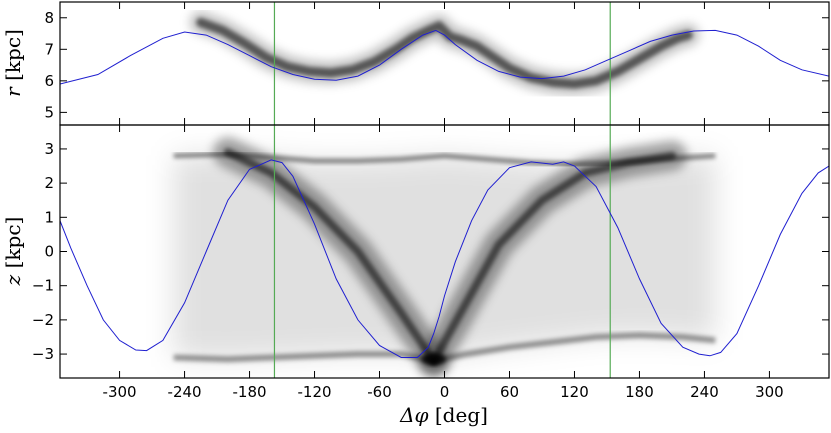  Describe the element at coordinates (49, 183) in the screenshot. I see `height-y-tick-label: 2` at that location.